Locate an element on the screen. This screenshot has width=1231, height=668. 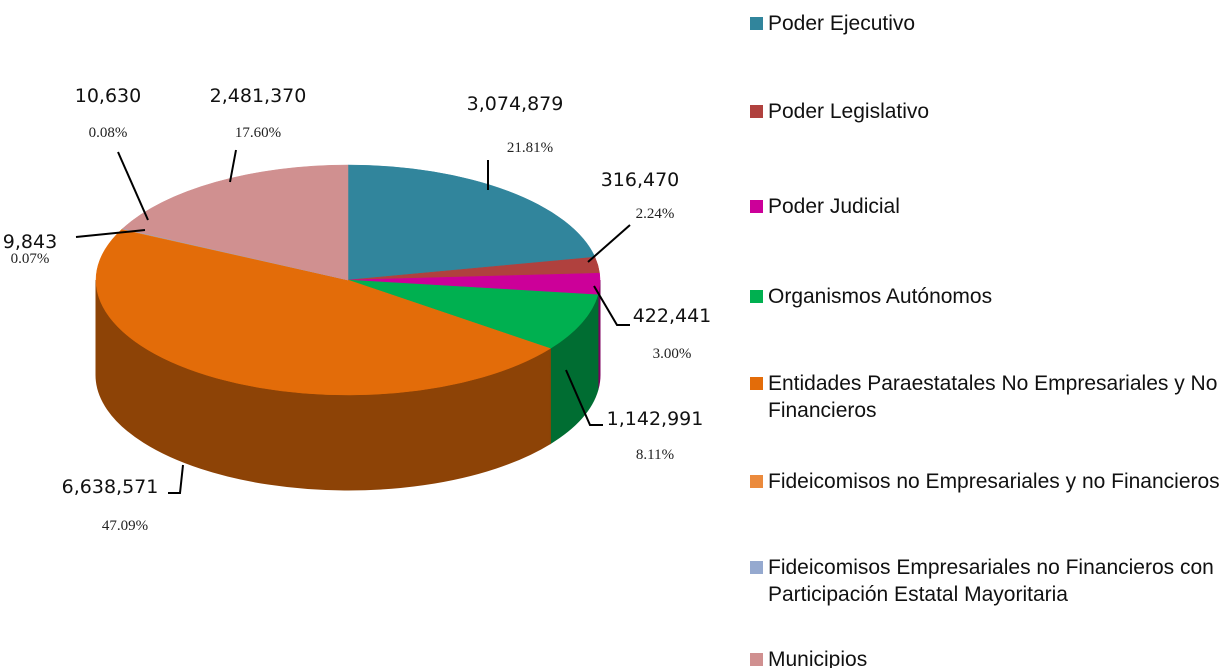
legend-item: Poder Judicial is located at coordinates (989, 206).